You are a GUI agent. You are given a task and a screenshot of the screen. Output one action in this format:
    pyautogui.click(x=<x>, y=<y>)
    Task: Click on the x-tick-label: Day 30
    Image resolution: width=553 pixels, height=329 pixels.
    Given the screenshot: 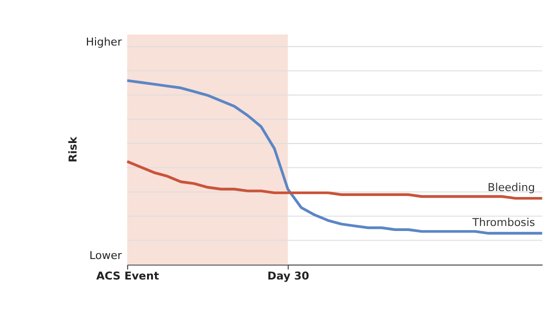 What is the action you would take?
    pyautogui.click(x=288, y=275)
    